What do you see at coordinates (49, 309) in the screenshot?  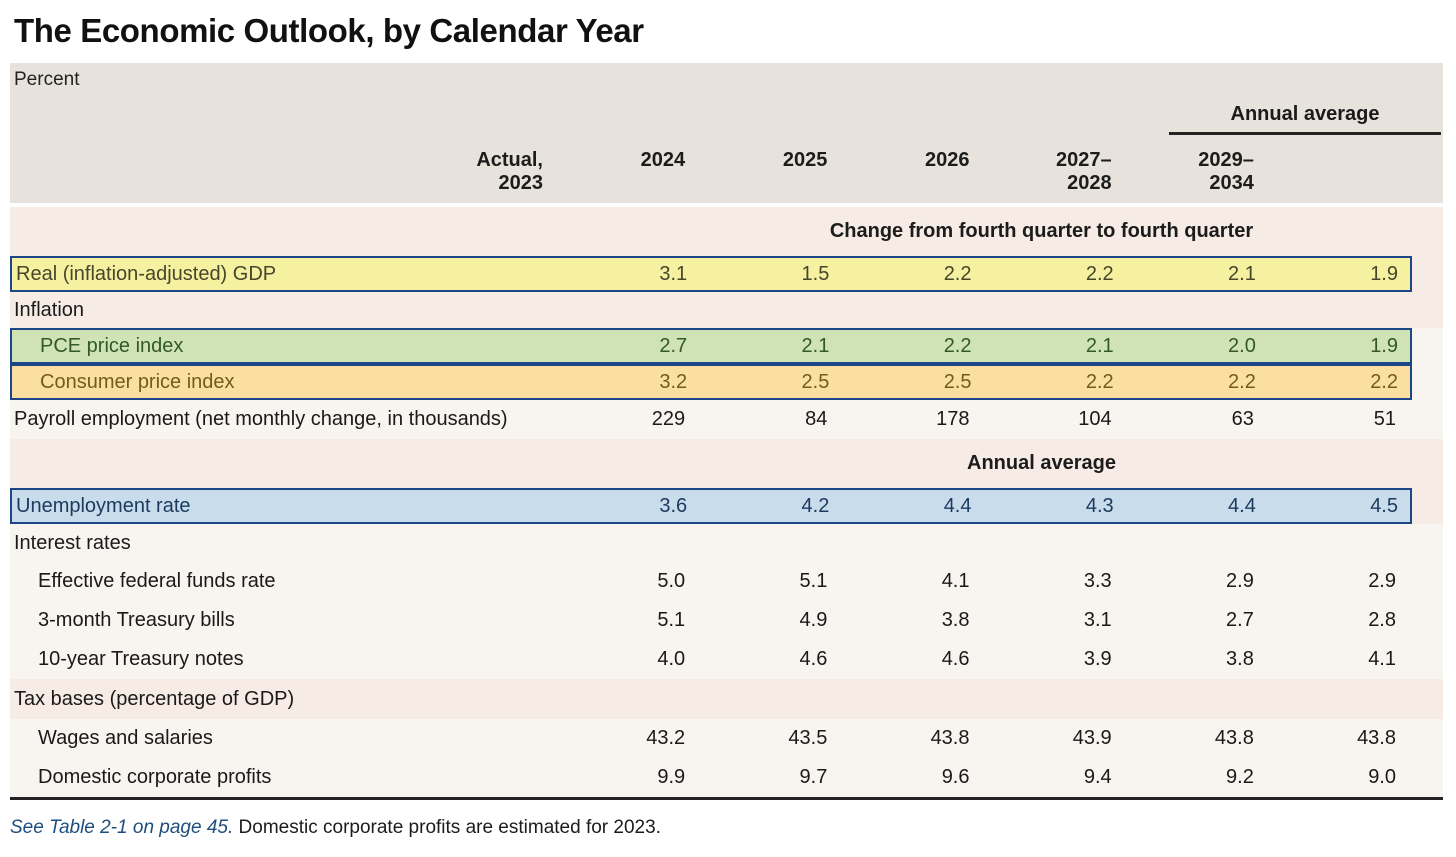 I see `row-label: Inflation` at bounding box center [49, 309].